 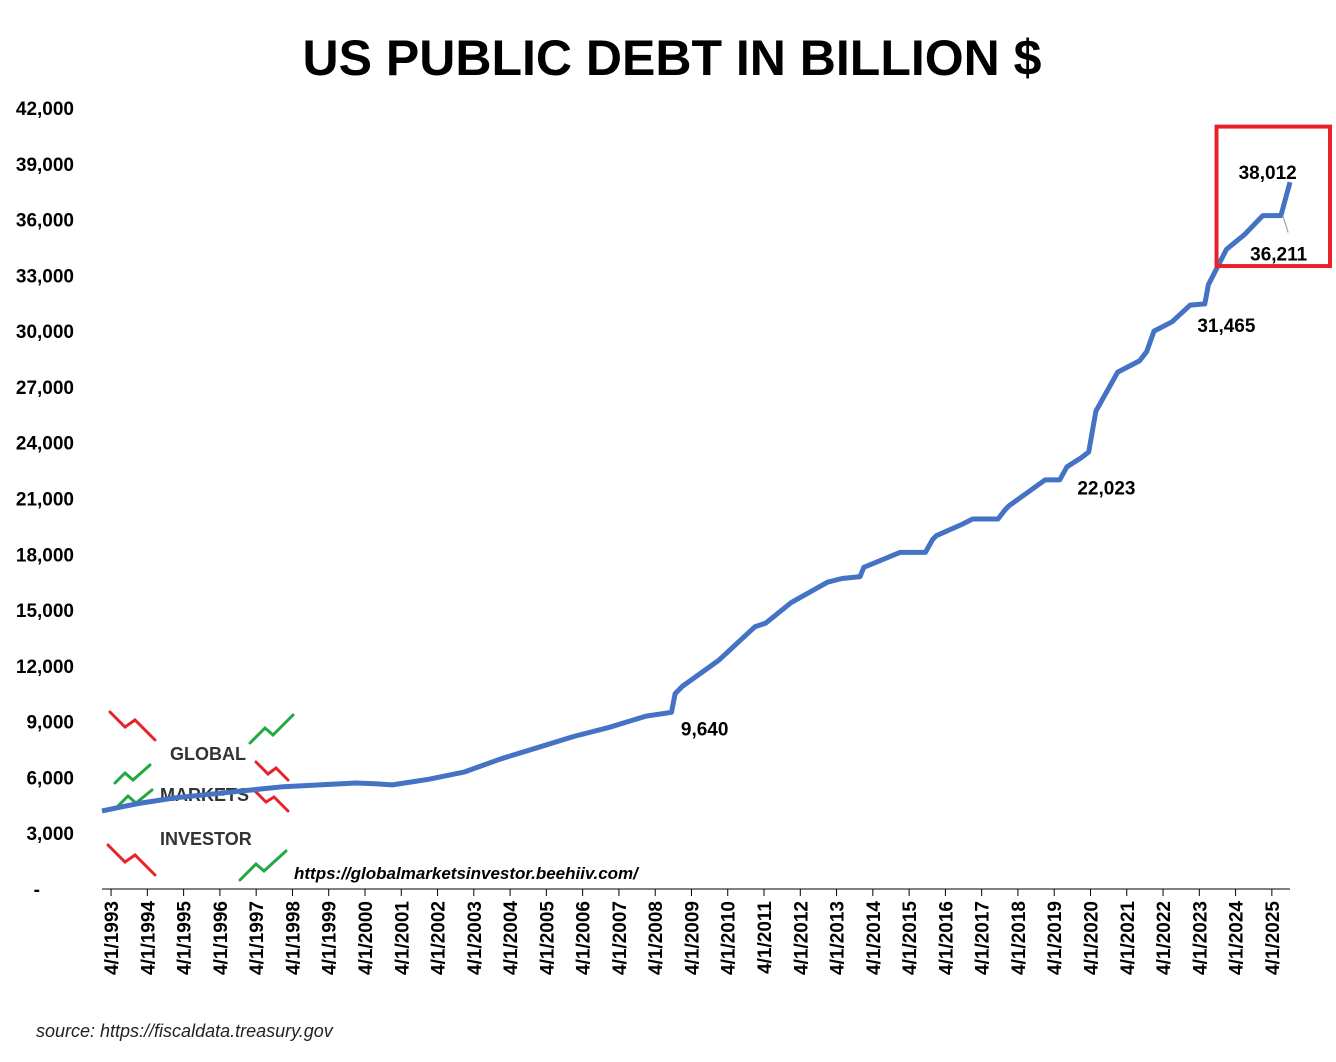 What do you see at coordinates (1164, 938) in the screenshot?
I see `x-tick-label: 4/1/2022` at bounding box center [1164, 938].